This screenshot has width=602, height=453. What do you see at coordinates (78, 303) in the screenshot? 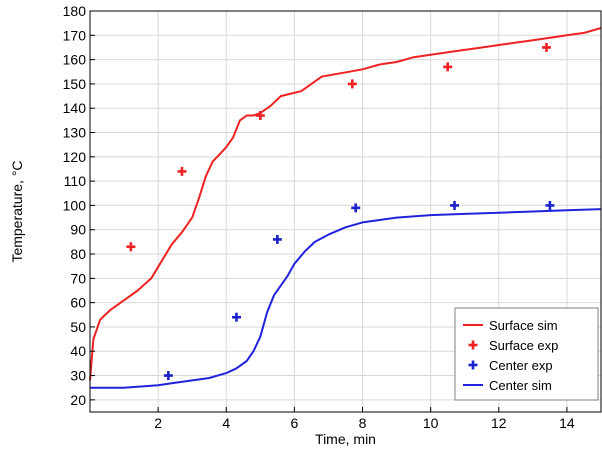
I see `y-tick-label: 60` at bounding box center [78, 303].